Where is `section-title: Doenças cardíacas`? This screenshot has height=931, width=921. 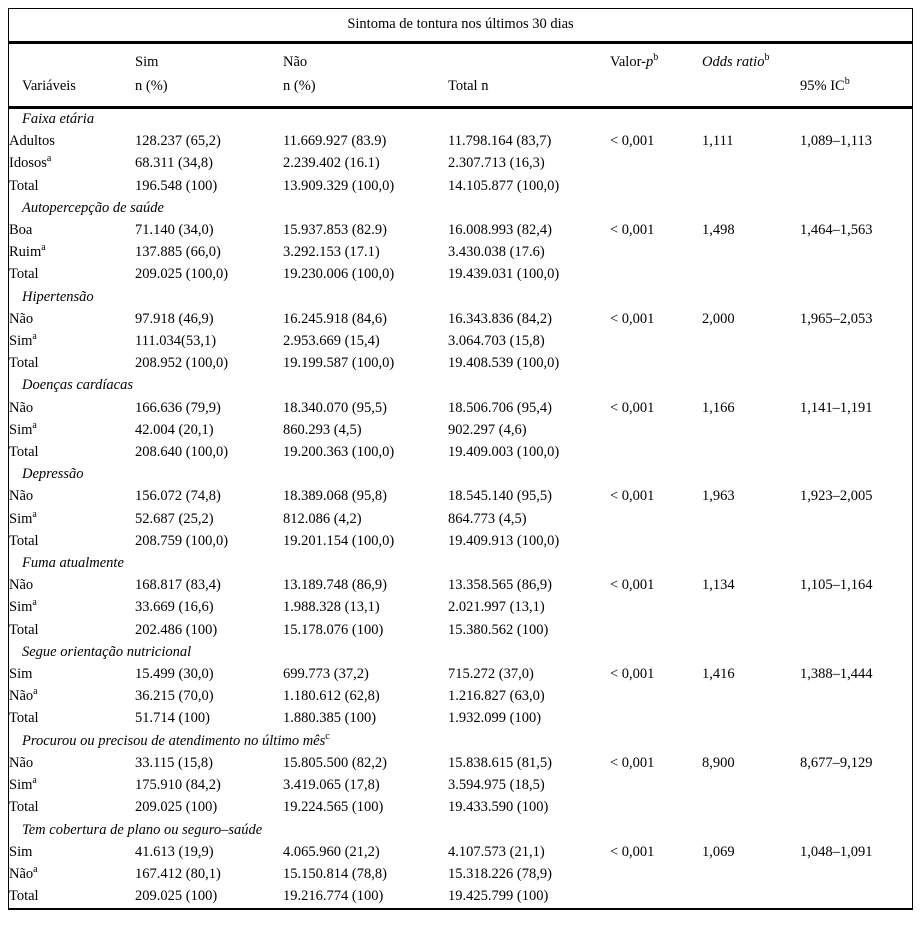 section-title: Doenças cardíacas is located at coordinates (78, 385).